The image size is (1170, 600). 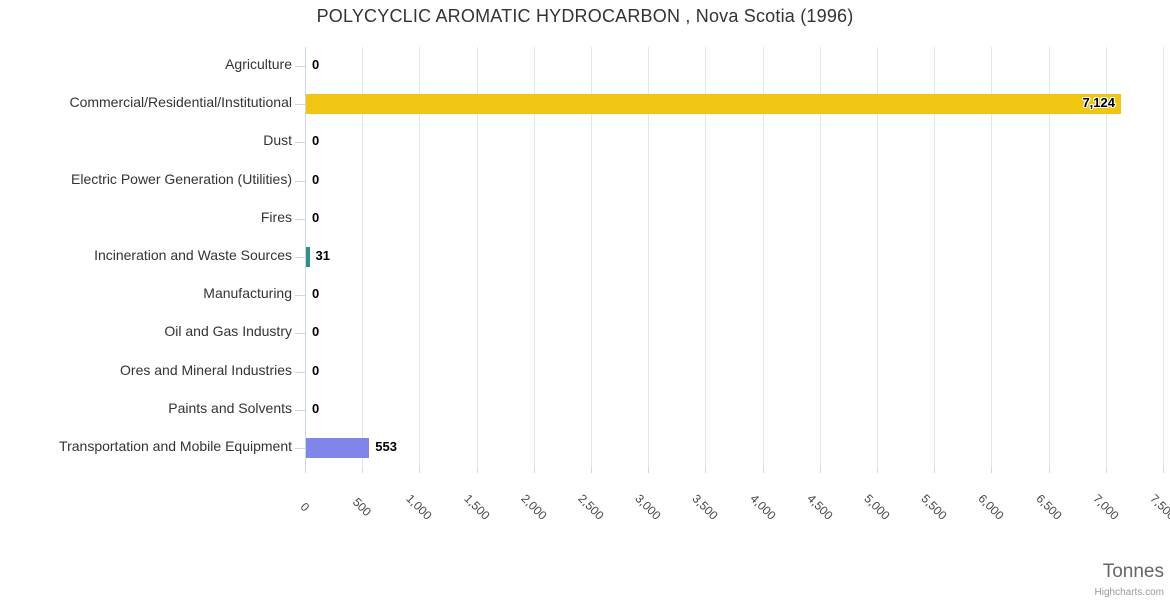 What do you see at coordinates (305, 507) in the screenshot?
I see `x-axis-tick-label: 0` at bounding box center [305, 507].